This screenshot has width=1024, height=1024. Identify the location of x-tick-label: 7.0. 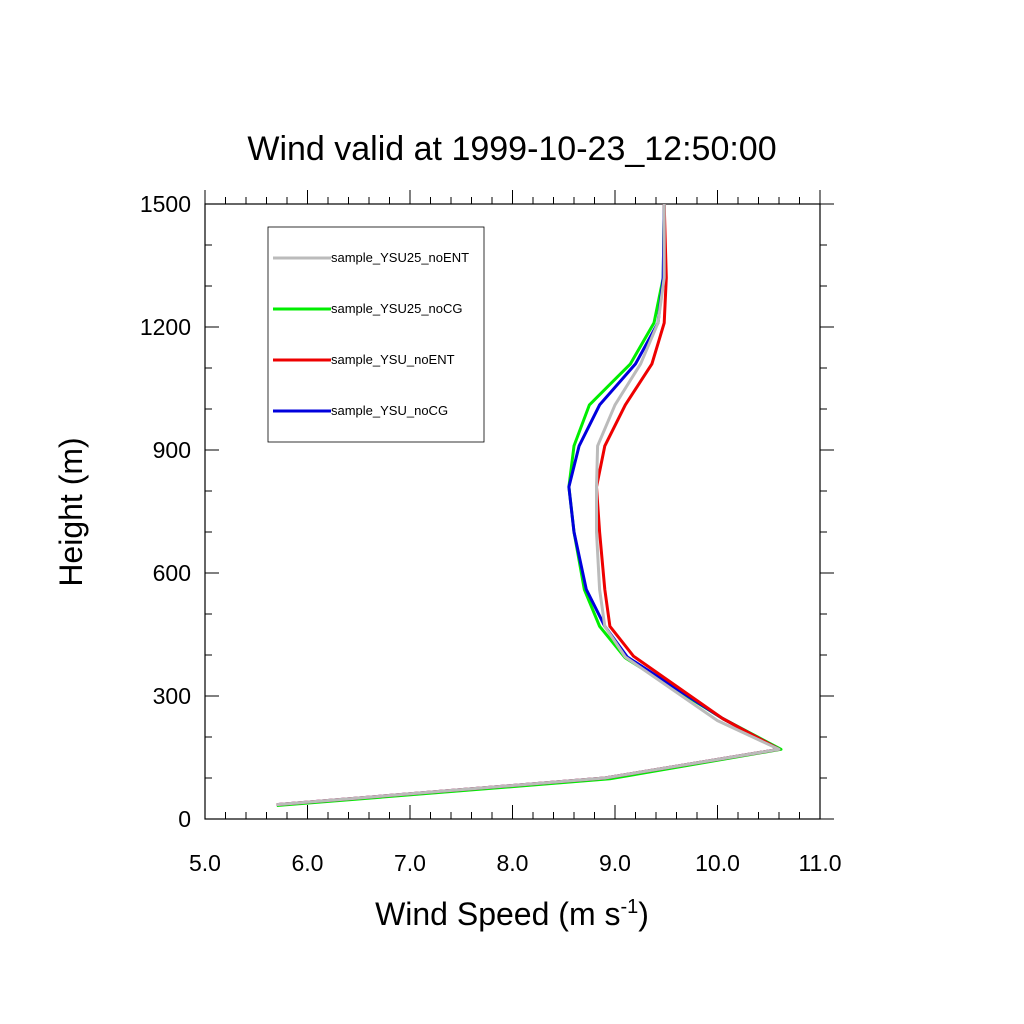
(410, 863).